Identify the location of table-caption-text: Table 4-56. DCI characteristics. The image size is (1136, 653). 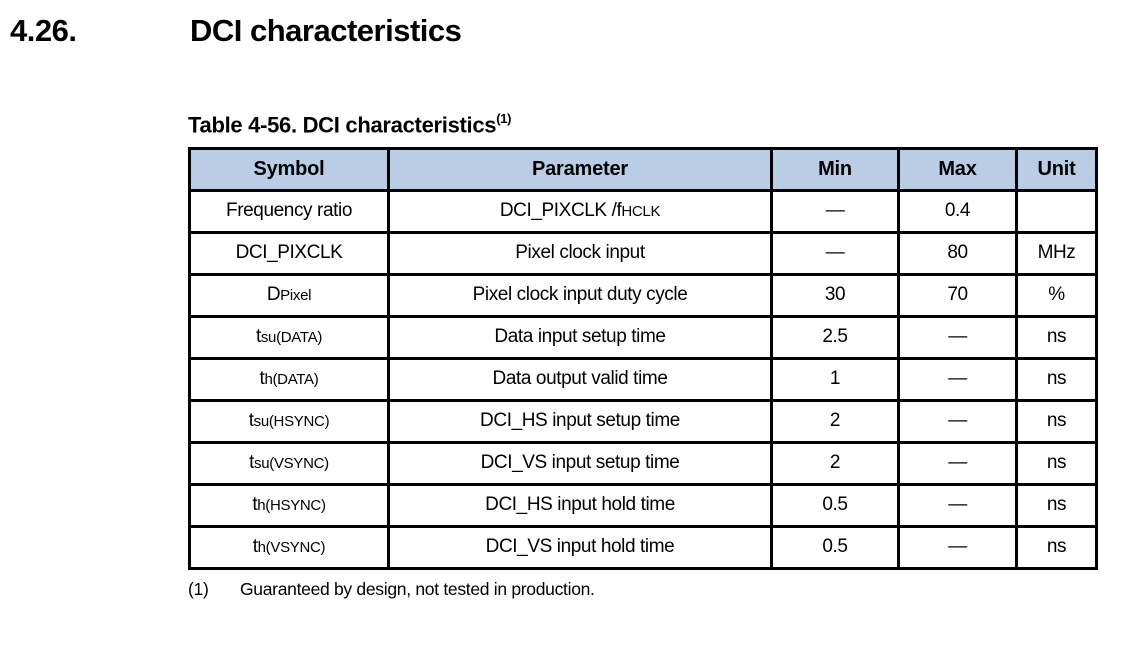
(342, 124).